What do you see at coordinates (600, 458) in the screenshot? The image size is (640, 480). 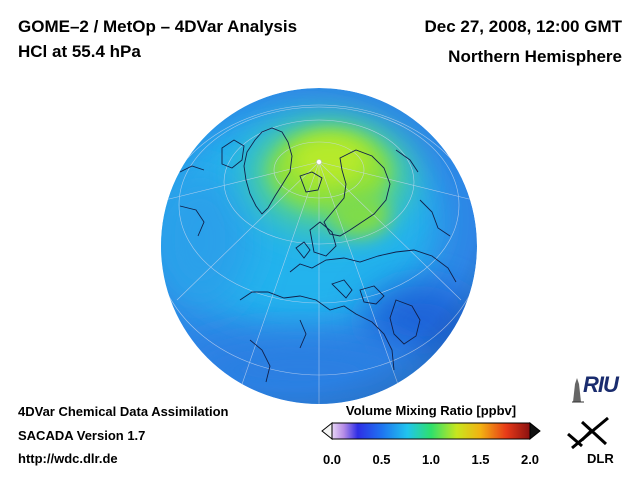 I see `dlr-logo-text: DLR` at bounding box center [600, 458].